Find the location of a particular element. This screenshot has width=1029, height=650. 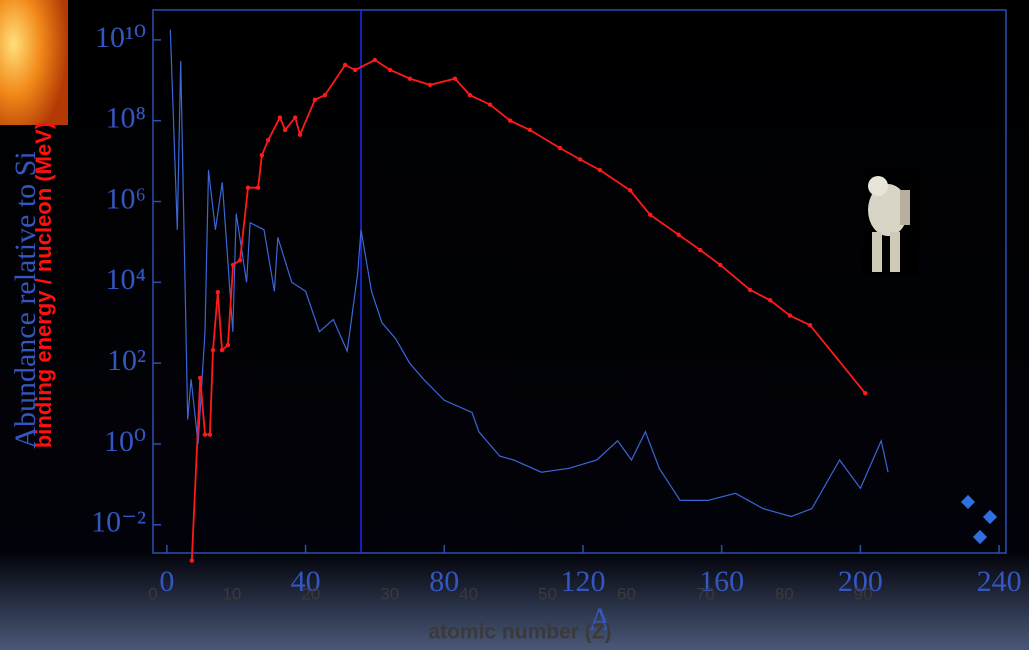

x-tick-label: 40 is located at coordinates (306, 581).